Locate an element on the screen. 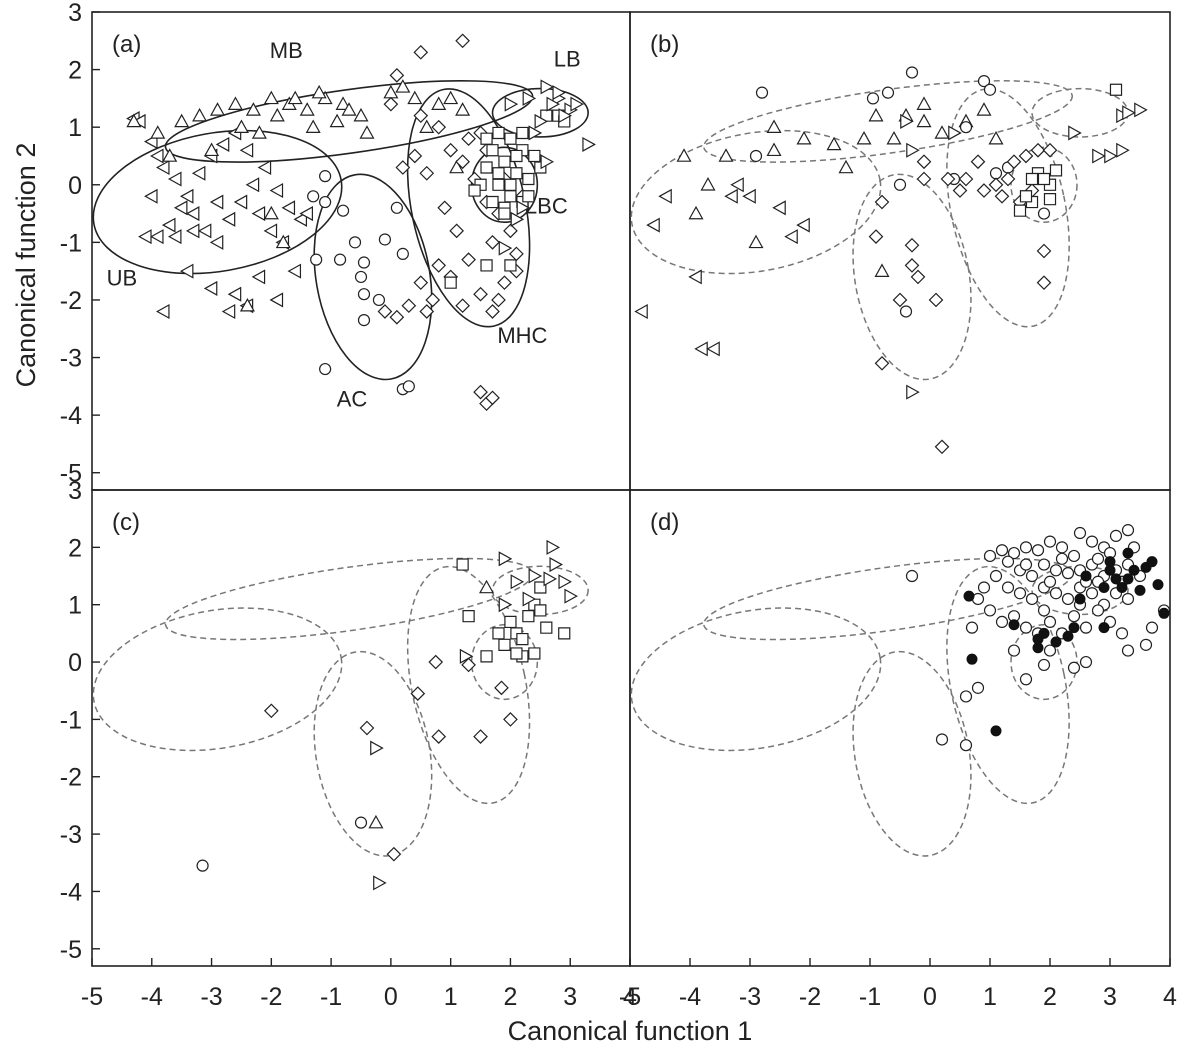  y-tick-label: -1 is located at coordinates (71, 720).